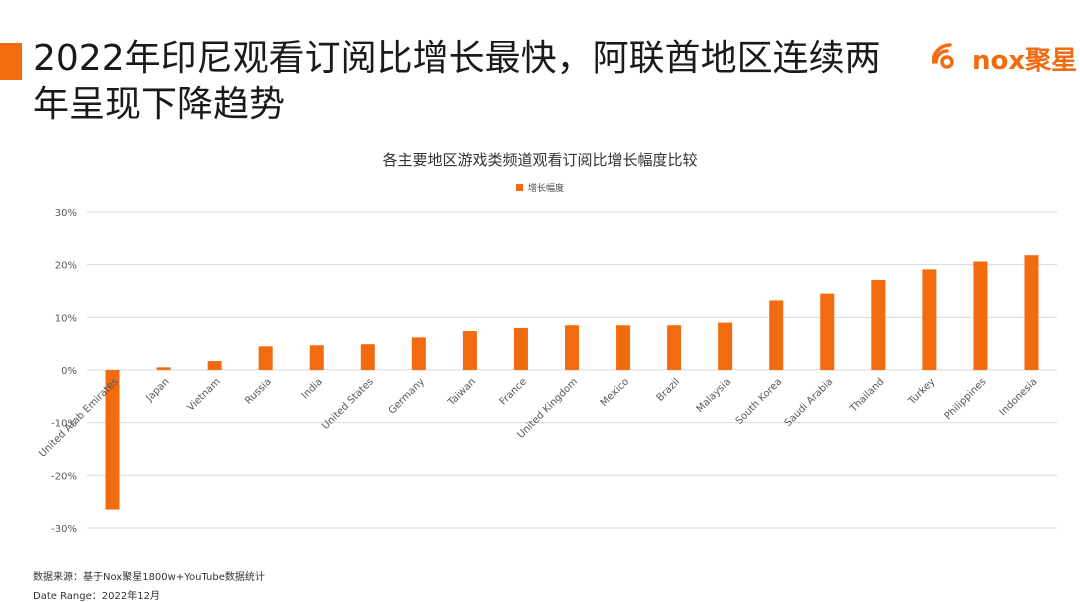 This screenshot has width=1080, height=602. What do you see at coordinates (519, 187) in the screenshot?
I see `legend-swatch` at bounding box center [519, 187].